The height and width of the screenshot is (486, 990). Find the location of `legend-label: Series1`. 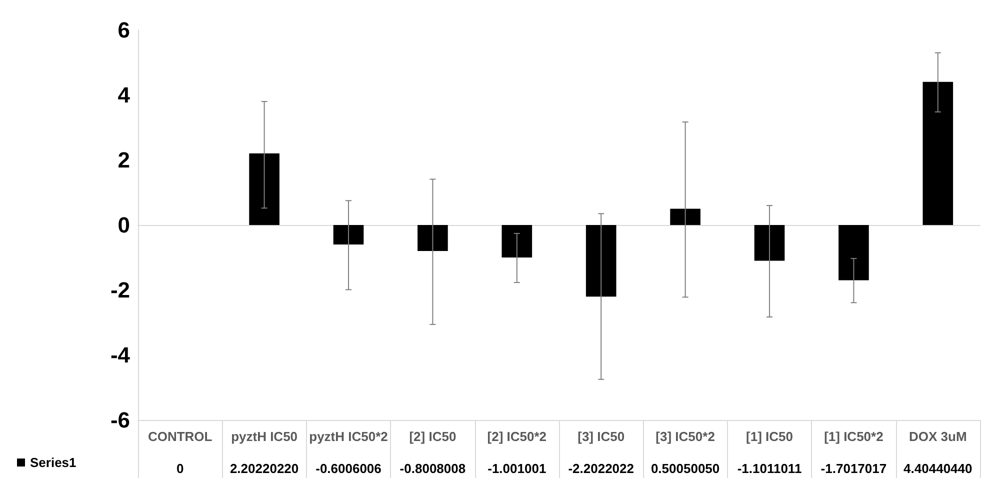

legend-label: Series1 is located at coordinates (53, 462).